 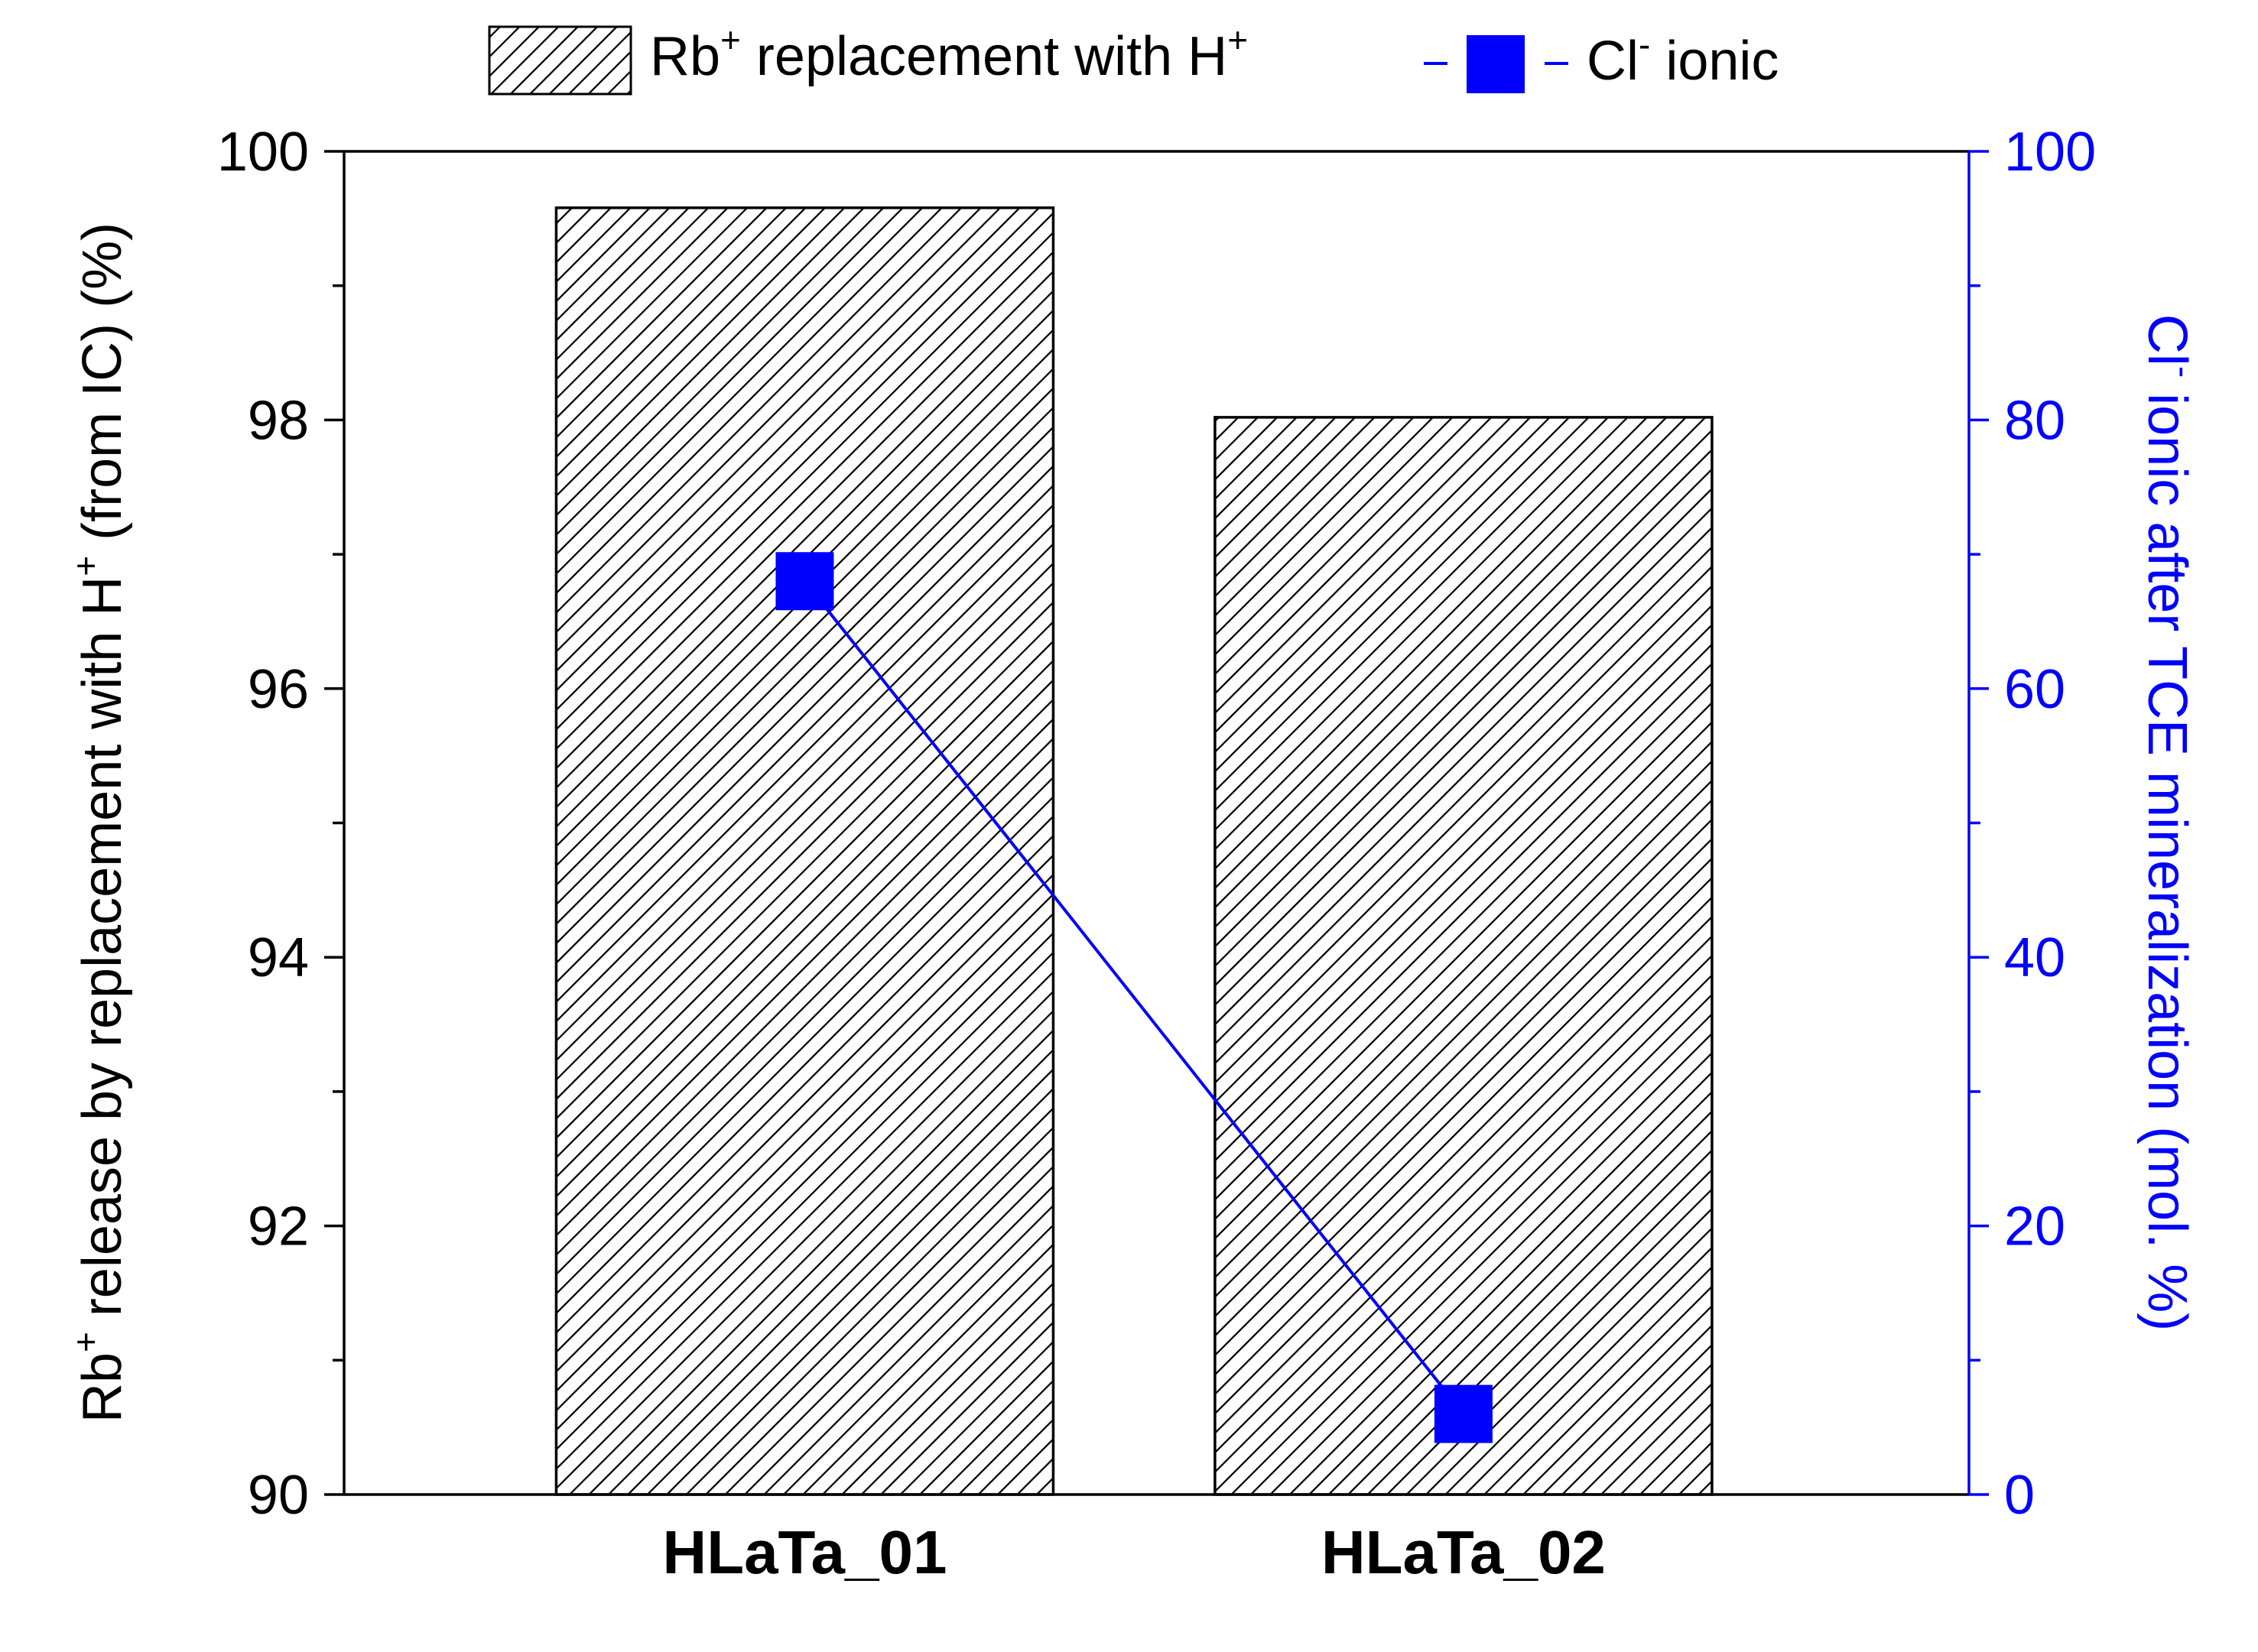 I want to click on legend-marker-square, so click(x=1496, y=64).